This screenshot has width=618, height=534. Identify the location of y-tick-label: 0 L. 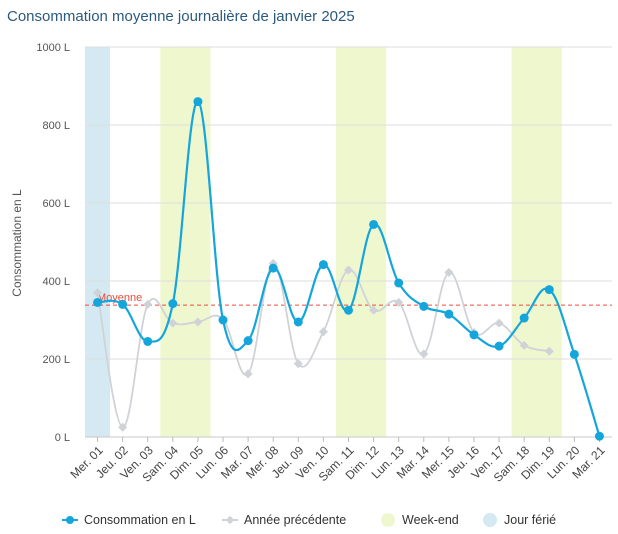
(62, 438).